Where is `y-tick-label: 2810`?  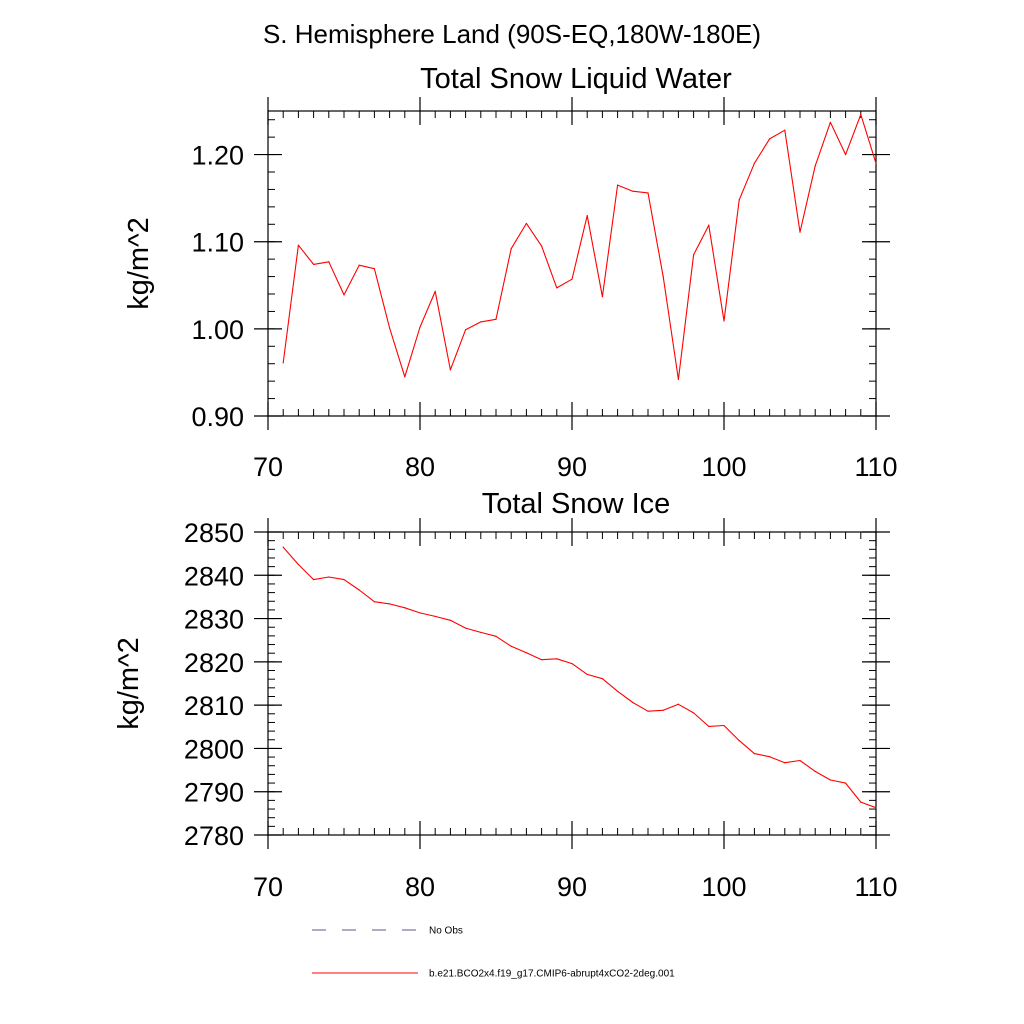
y-tick-label: 2810 is located at coordinates (214, 706).